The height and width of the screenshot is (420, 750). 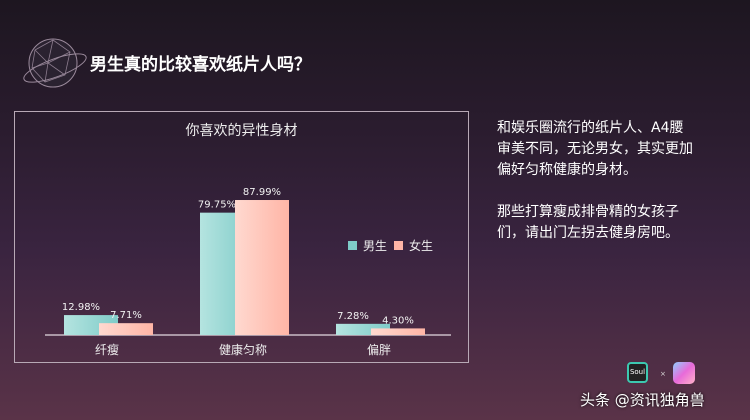 I want to click on chart-title: 你喜欢的异性身材, so click(x=241, y=131).